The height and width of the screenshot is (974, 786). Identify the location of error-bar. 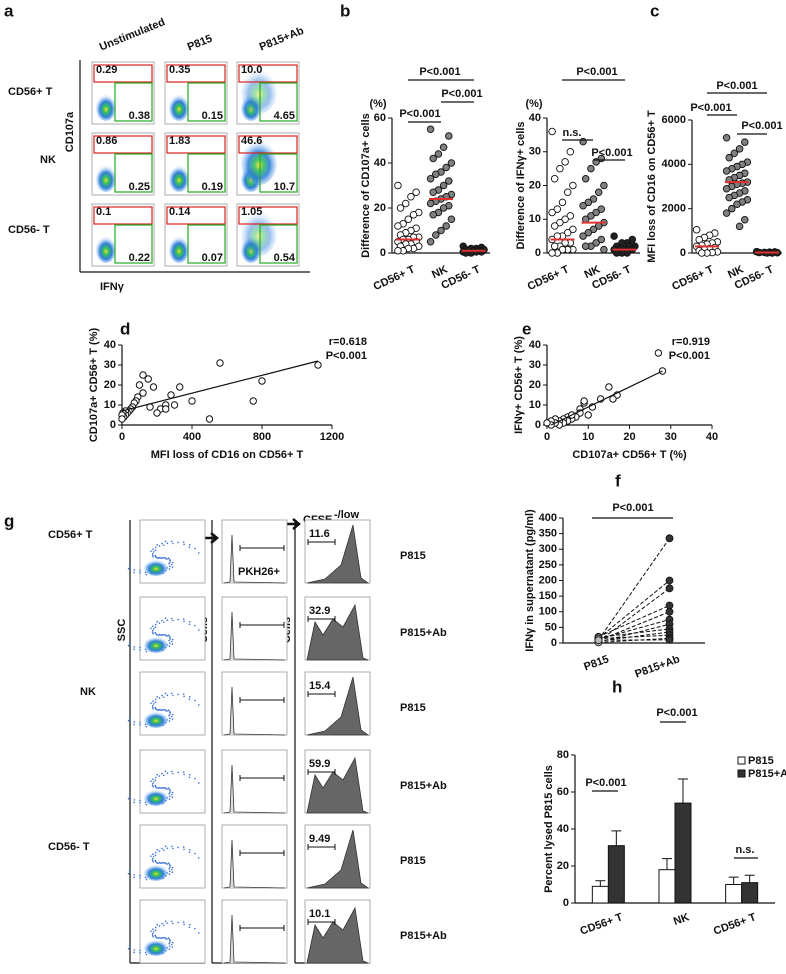
(600, 883).